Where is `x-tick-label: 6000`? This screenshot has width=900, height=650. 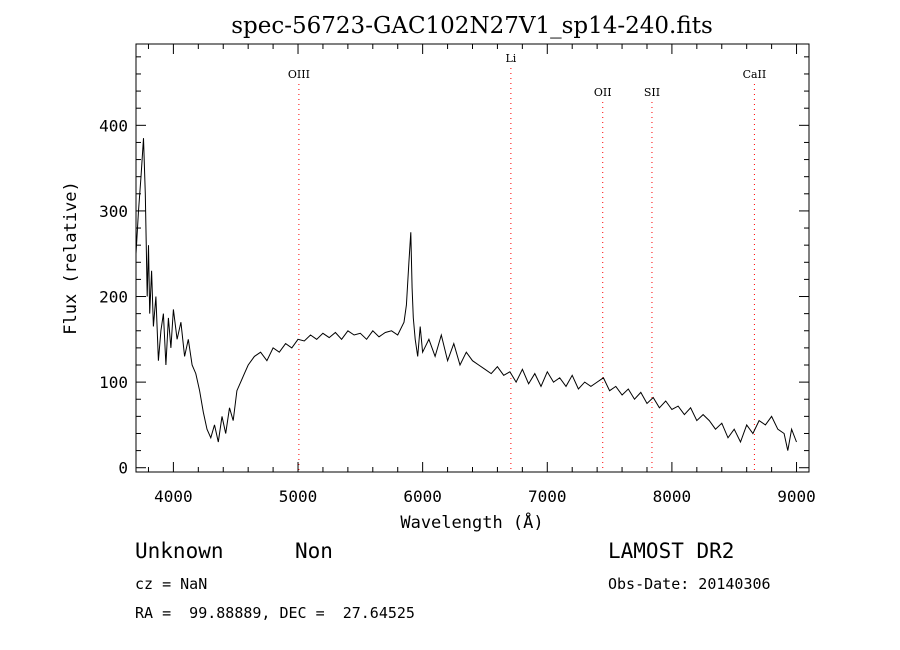 x-tick-label: 6000 is located at coordinates (422, 496).